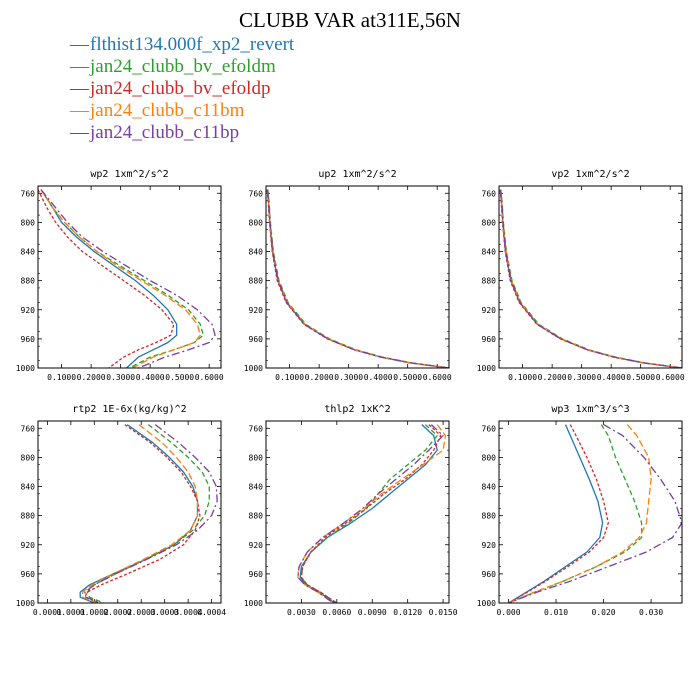  I want to click on x-tick-label: 0.020, so click(604, 612).